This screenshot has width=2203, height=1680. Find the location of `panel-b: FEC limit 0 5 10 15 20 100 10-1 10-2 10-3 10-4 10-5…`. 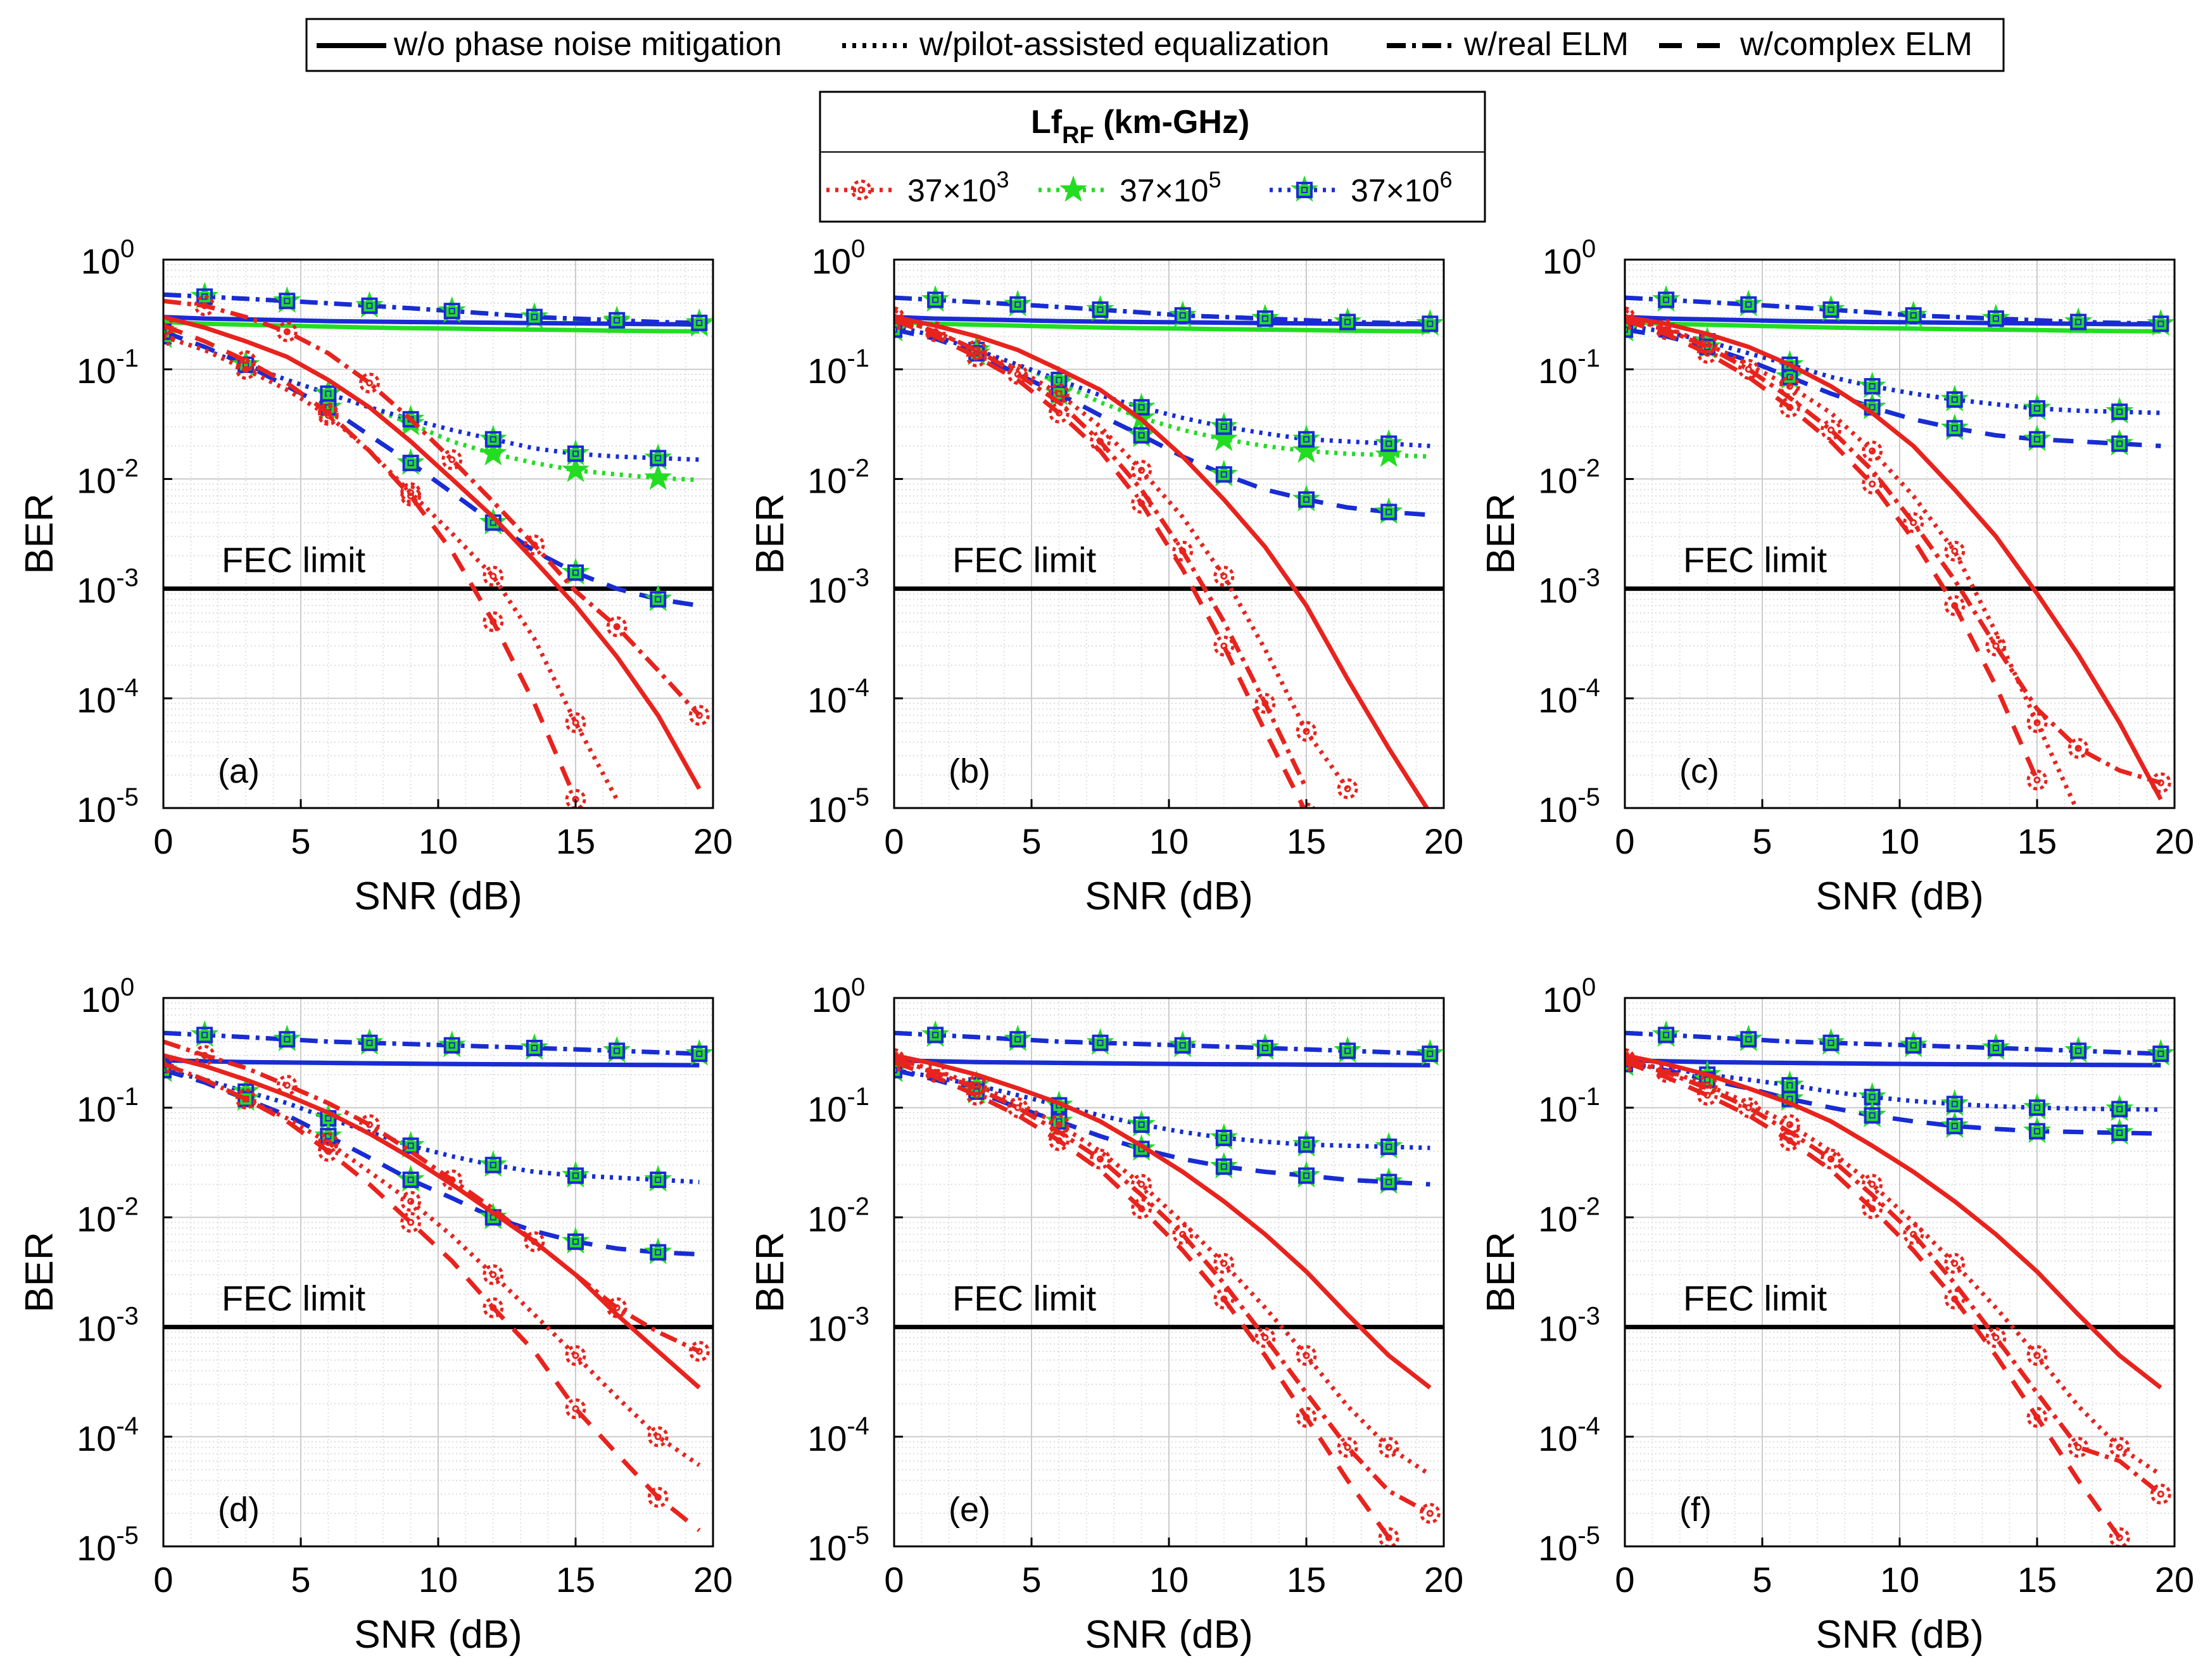

panel-b: FEC limit 0 5 10 15 20 100 10-1 10-2 10-3 10-4 10-5… is located at coordinates (1105, 576).